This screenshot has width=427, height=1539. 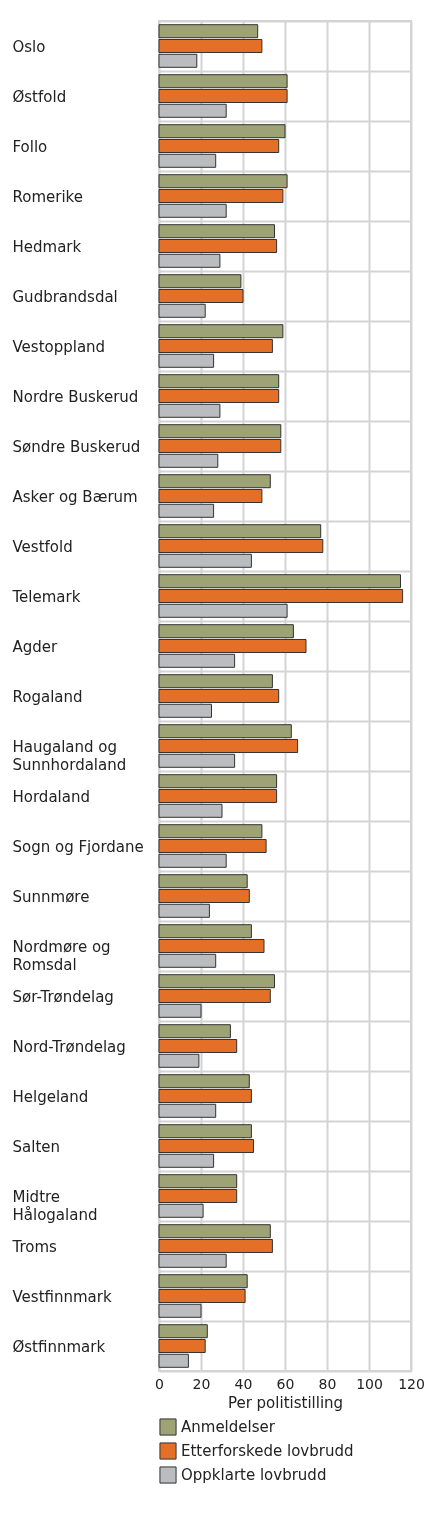 What do you see at coordinates (30, 146) in the screenshot?
I see `y-tick-label: Follo` at bounding box center [30, 146].